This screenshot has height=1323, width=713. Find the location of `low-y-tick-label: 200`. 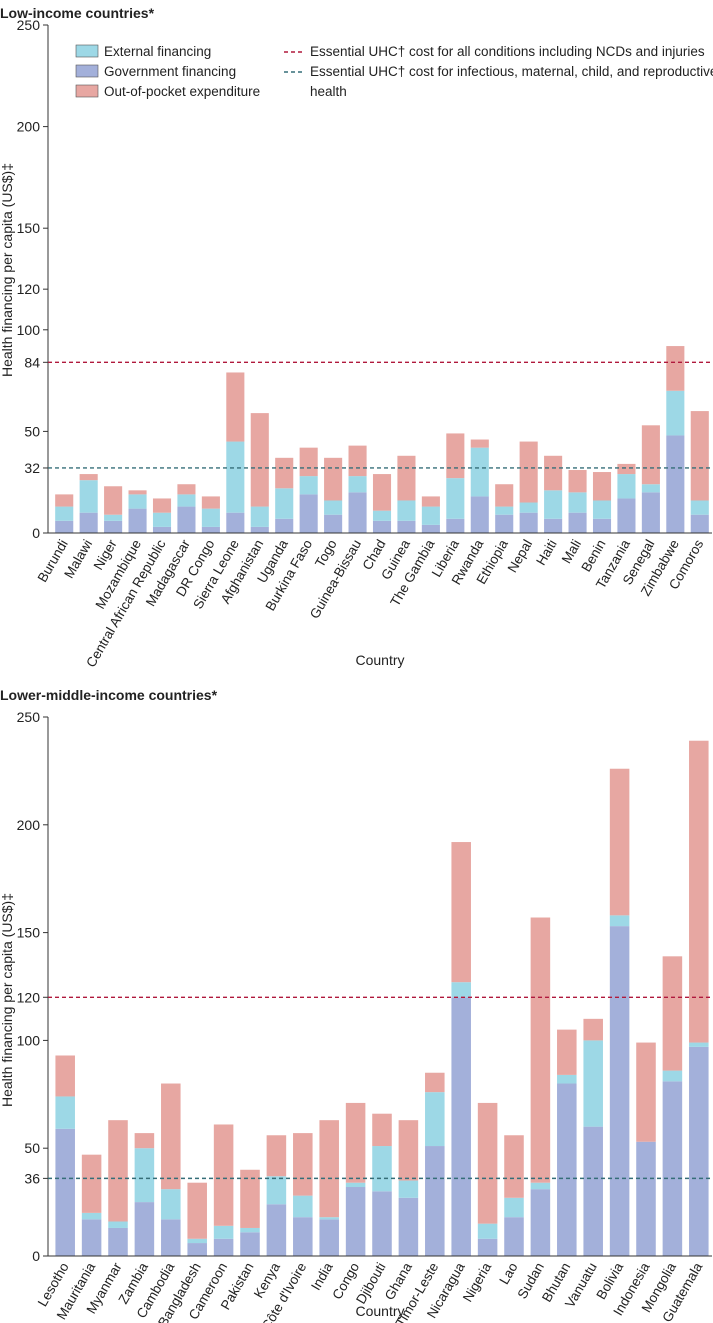

low-y-tick-label: 200 is located at coordinates (29, 127).